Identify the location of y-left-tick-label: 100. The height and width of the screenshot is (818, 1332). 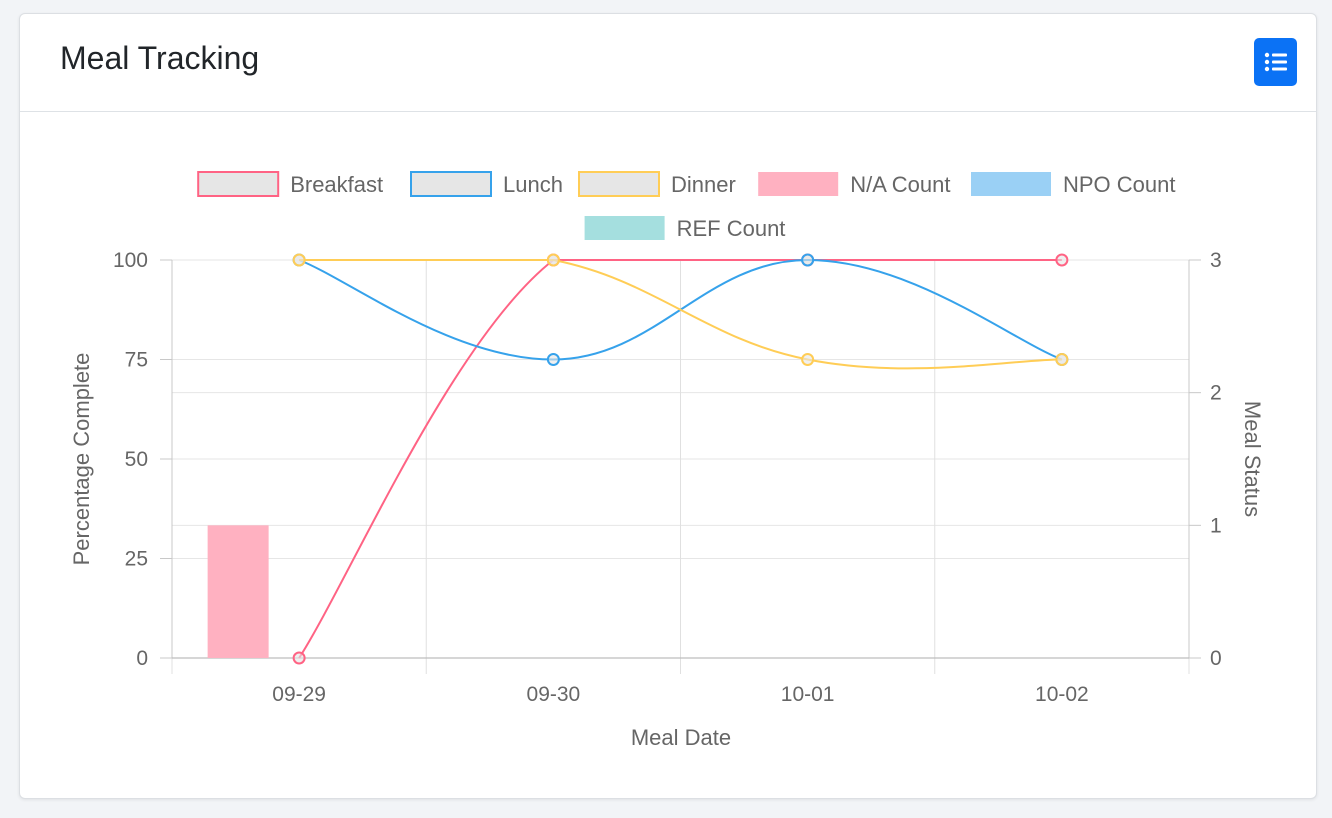
(130, 260).